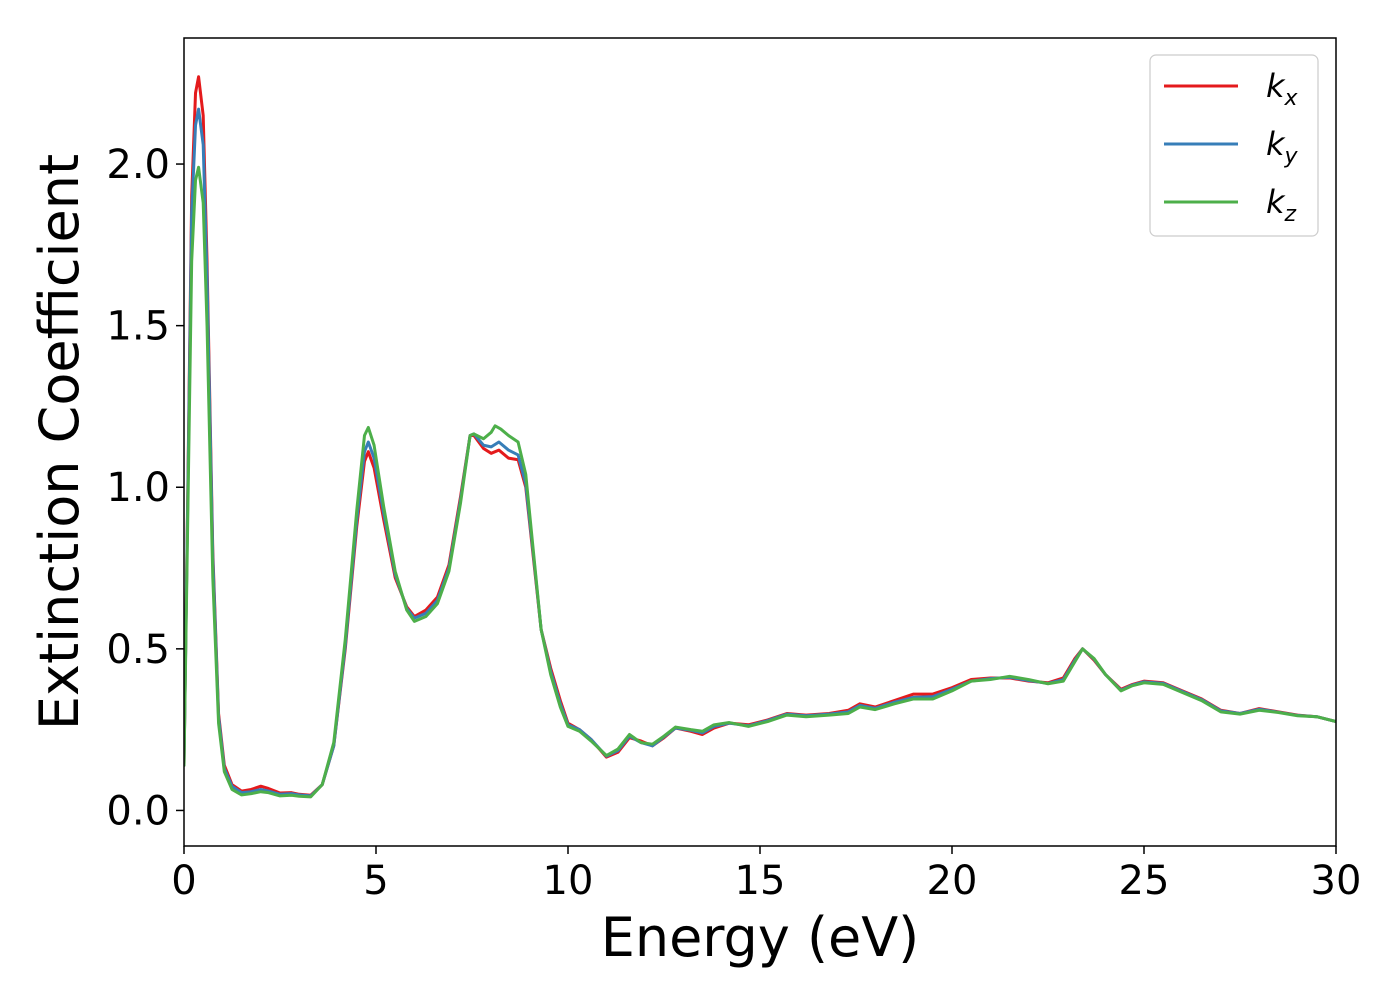  I want to click on x-tick-label: 20, so click(952, 881).